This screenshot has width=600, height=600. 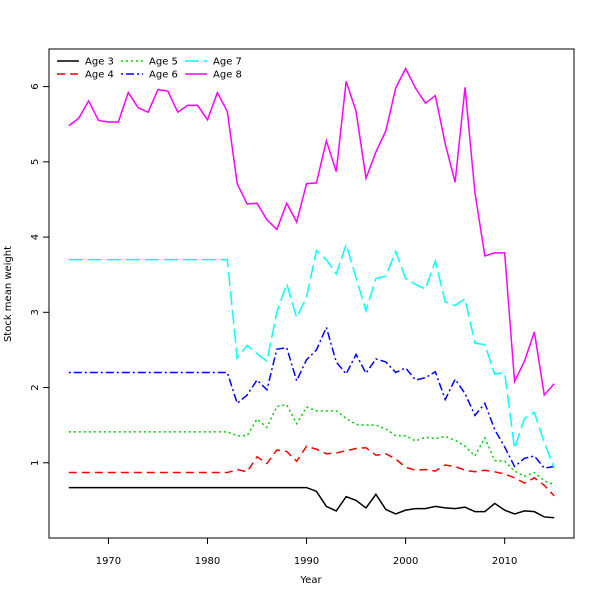 I want to click on legend-label-age-8: Age 8, so click(x=227, y=75).